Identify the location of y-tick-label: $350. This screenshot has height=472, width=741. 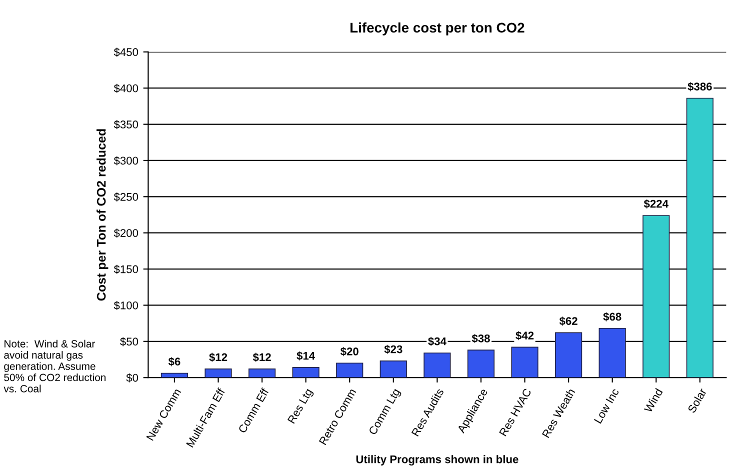
(126, 125).